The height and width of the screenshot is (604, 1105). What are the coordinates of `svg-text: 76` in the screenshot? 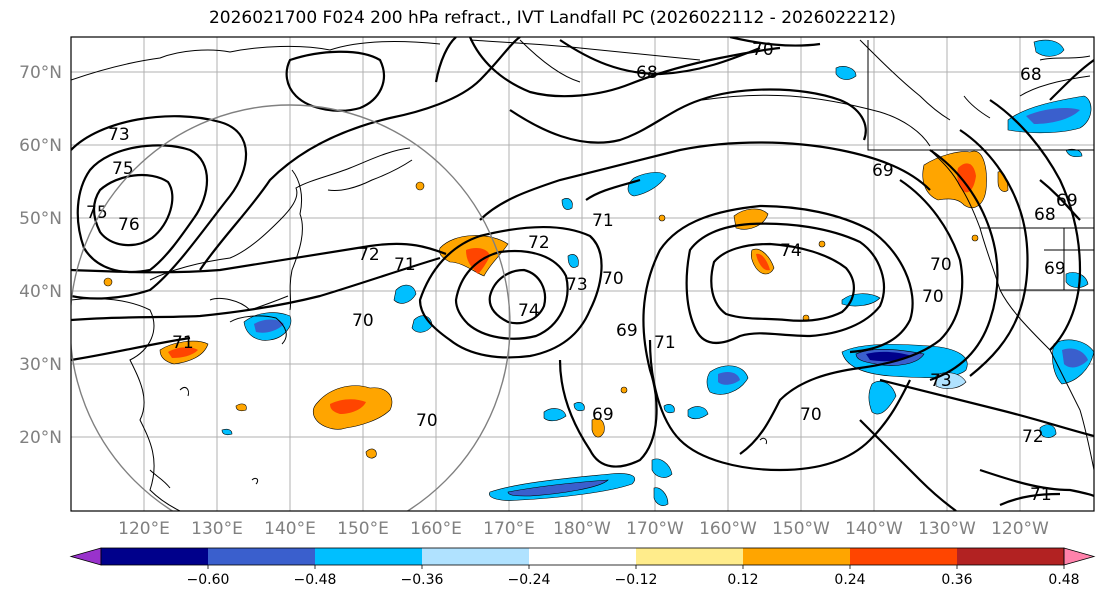 It's located at (129, 225).